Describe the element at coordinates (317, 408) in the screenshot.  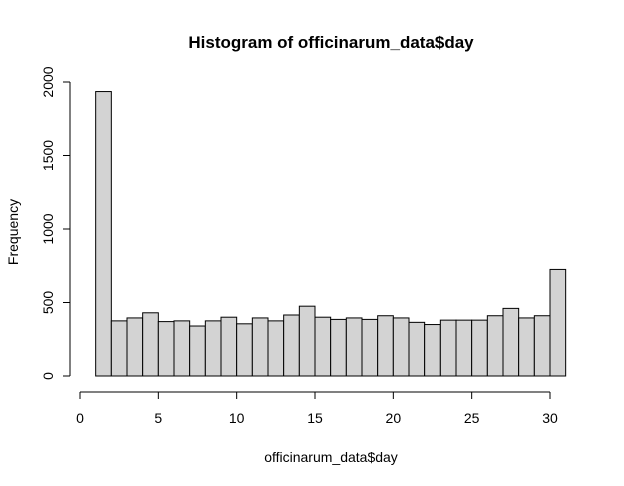
I see `x-axis: 0 5 10 15 20 25 30` at that location.